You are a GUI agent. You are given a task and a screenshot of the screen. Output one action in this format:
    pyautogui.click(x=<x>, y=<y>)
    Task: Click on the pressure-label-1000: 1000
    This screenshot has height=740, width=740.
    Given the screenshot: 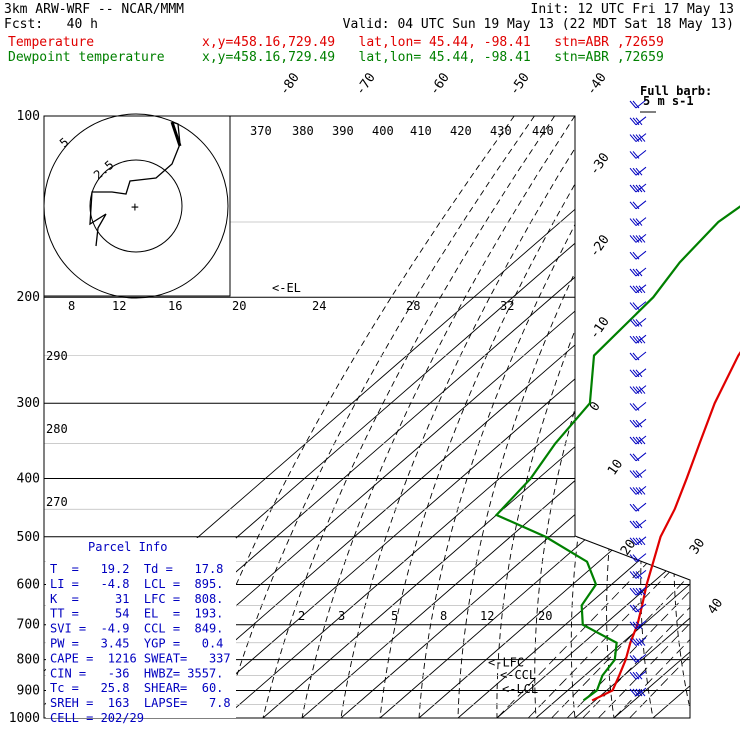 What is the action you would take?
    pyautogui.click(x=24, y=718)
    